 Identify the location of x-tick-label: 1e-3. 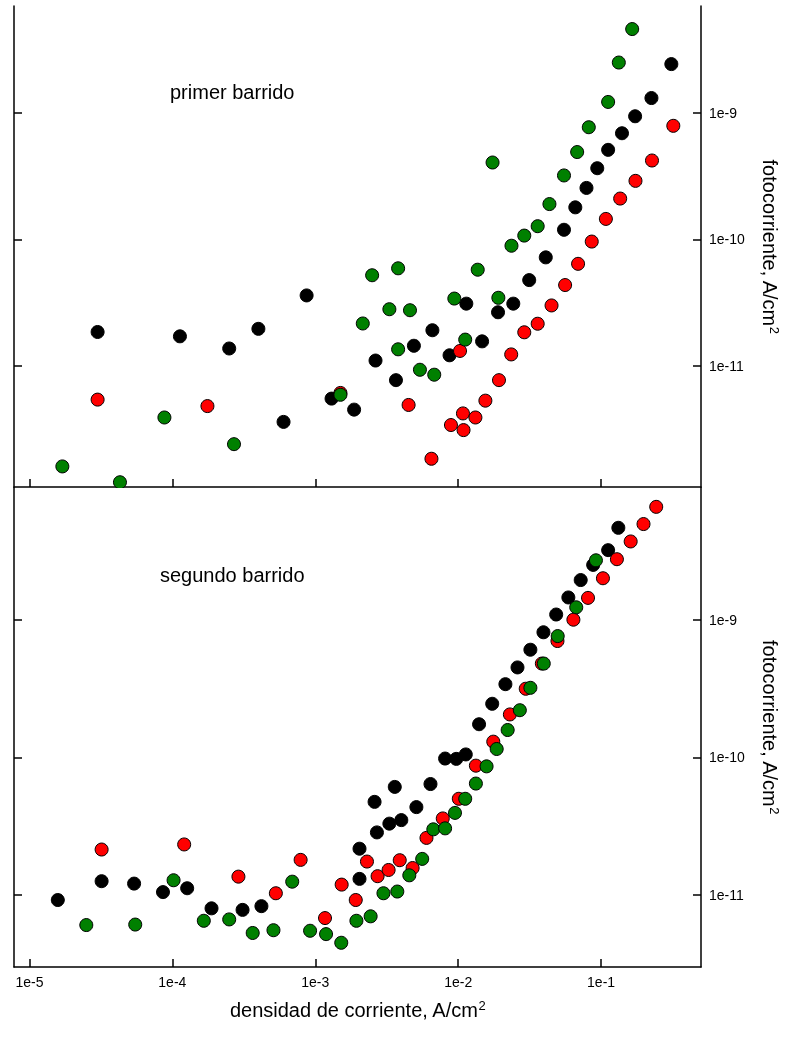
(315, 982).